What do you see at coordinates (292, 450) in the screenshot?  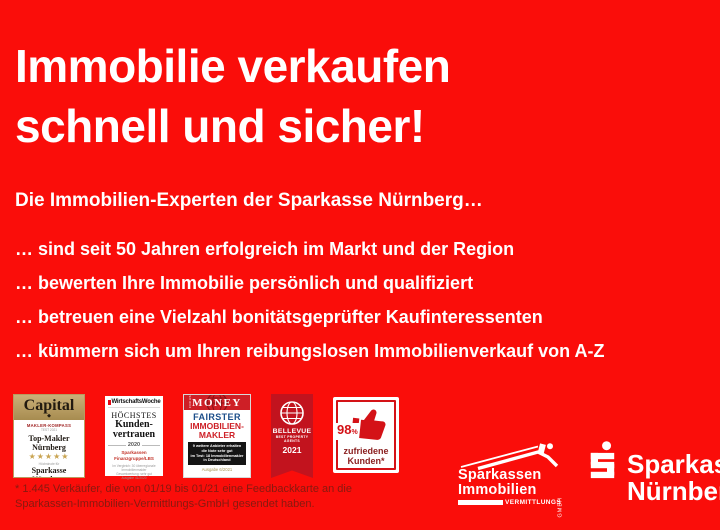 I see `bellevue-year: 2021` at bounding box center [292, 450].